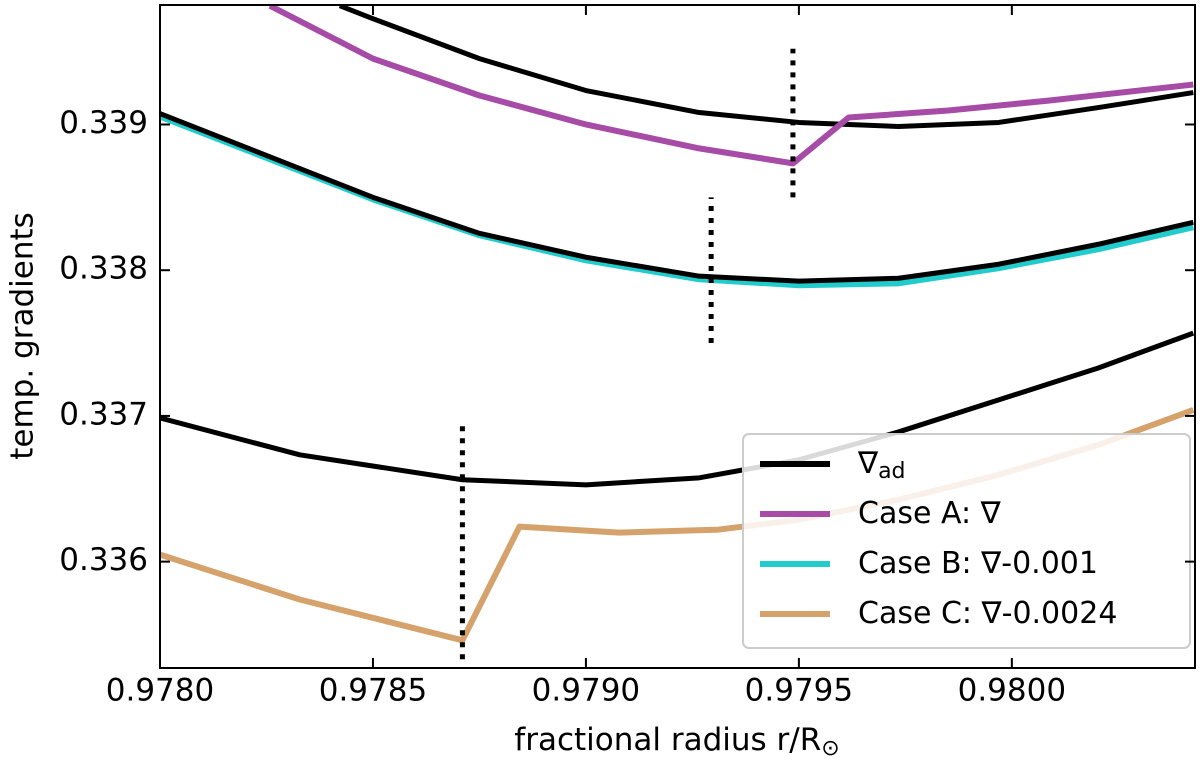  I want to click on y-tick-label: 0.336, so click(103, 560).